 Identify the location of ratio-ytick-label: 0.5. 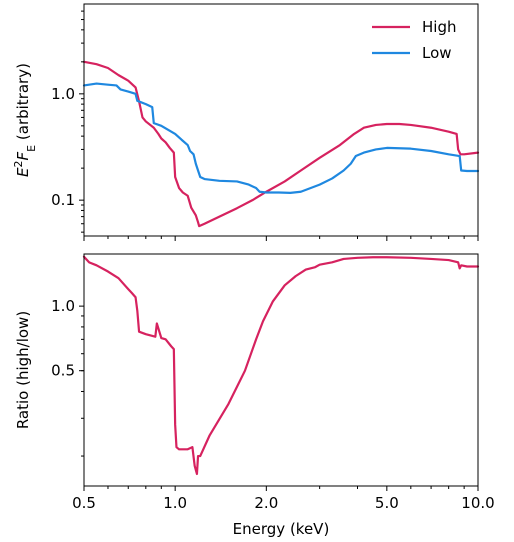
(63, 371).